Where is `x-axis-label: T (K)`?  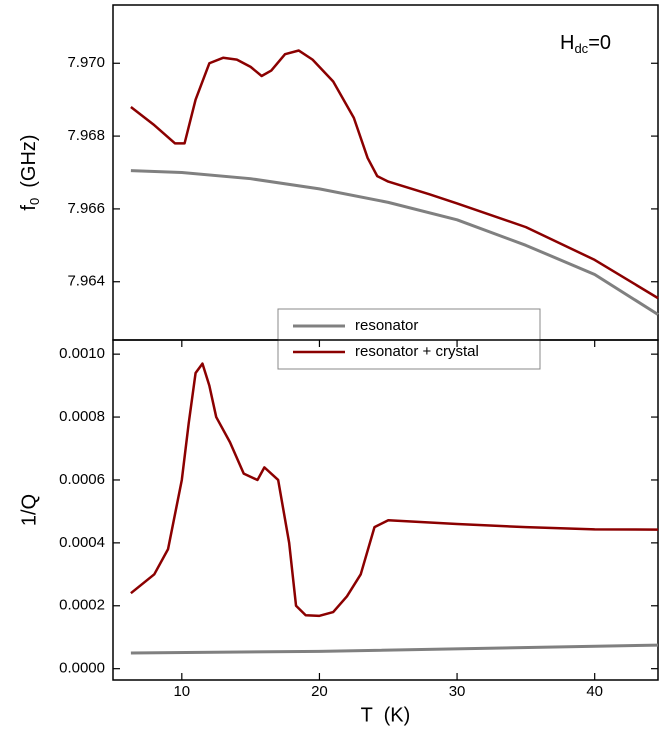
x-axis-label: T (K) is located at coordinates (386, 715).